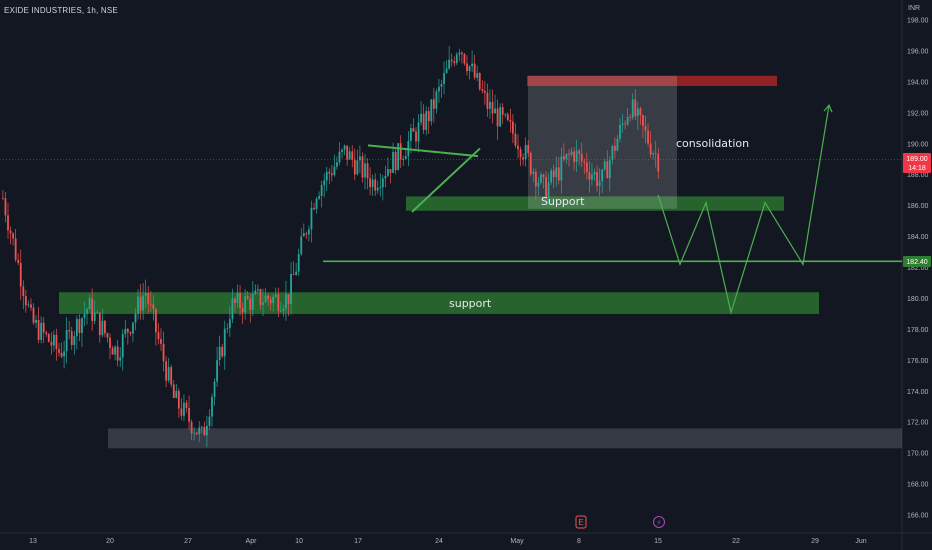 This screenshot has width=932, height=550. What do you see at coordinates (828, 108) in the screenshot?
I see `projection-arrowhead` at bounding box center [828, 108].